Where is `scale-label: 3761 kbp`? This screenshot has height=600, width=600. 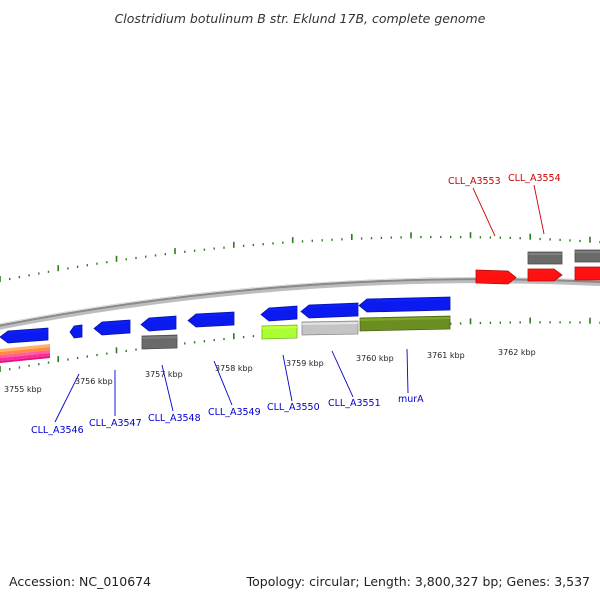
scale-label: 3761 kbp is located at coordinates (446, 355).